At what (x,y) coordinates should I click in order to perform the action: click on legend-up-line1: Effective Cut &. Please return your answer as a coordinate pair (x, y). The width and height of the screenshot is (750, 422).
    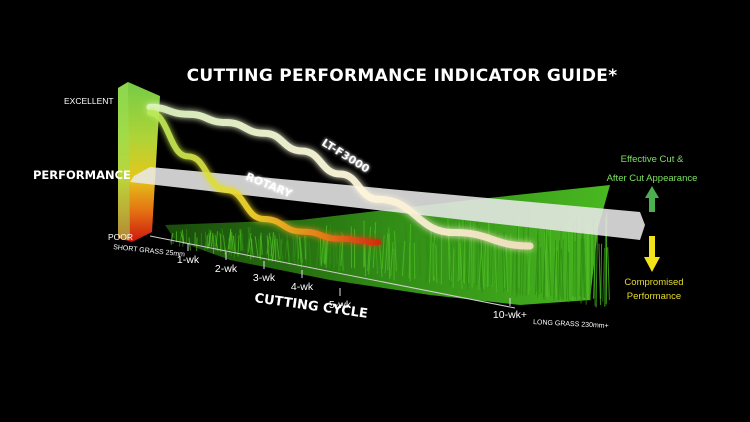
    Looking at the image, I should click on (652, 159).